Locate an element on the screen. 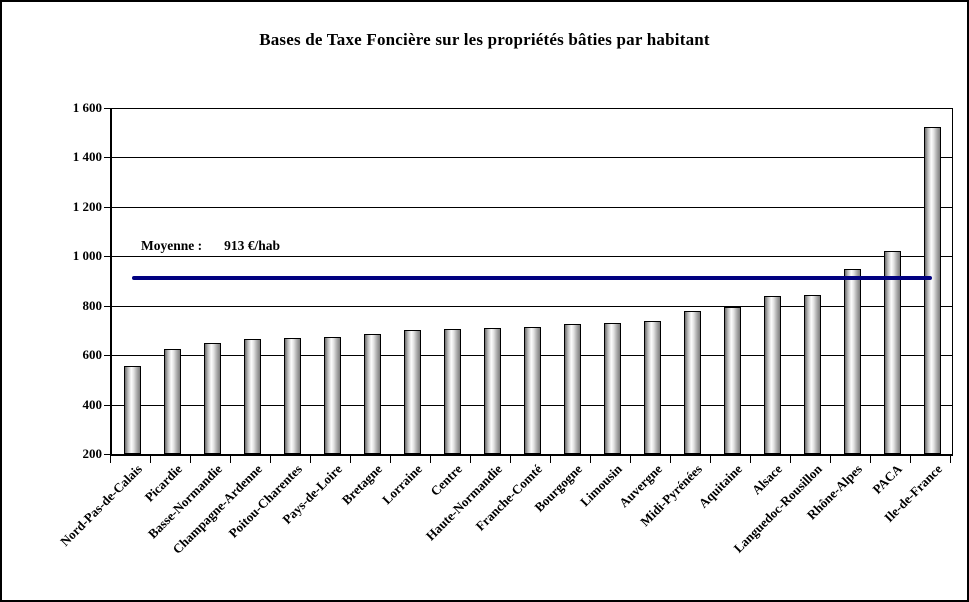 The image size is (969, 602). y-tick-label: 200 is located at coordinates (92, 453).